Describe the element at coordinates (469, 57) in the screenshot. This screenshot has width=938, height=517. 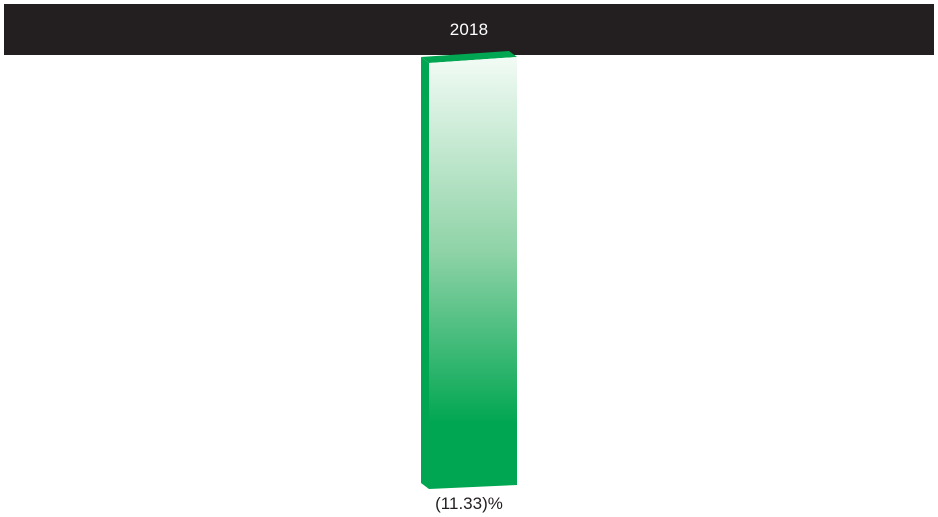
I see `bar-top-2018` at that location.